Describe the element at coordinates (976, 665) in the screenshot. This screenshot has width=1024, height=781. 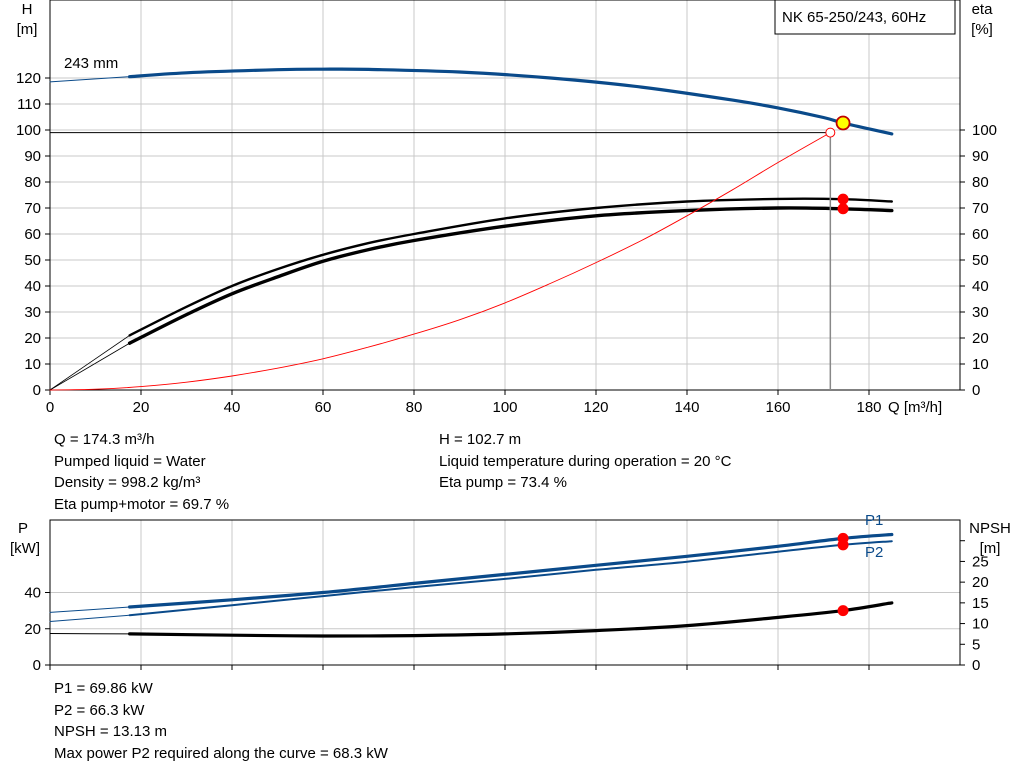
I see `bottom-right-tick-label: 0` at that location.